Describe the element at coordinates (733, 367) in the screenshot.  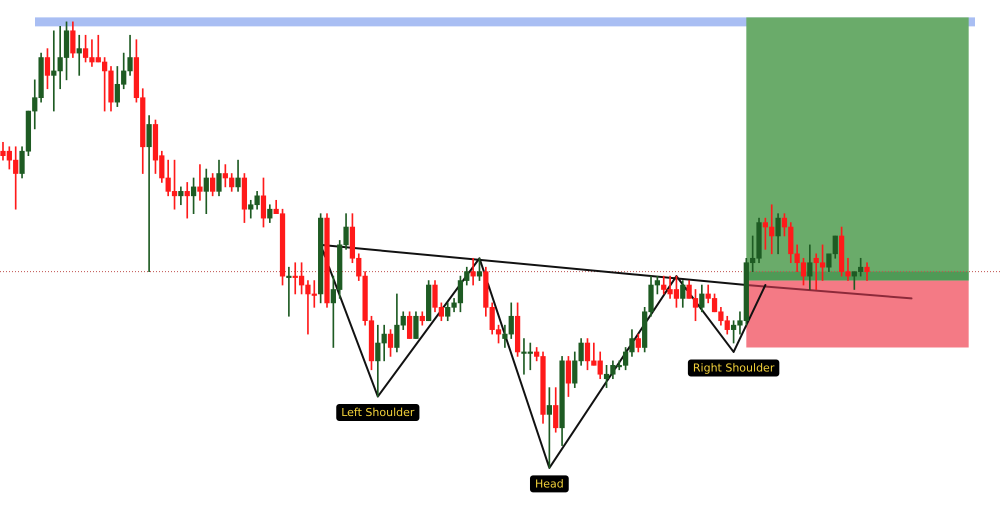
I see `annotation: Right Shoulder` at that location.